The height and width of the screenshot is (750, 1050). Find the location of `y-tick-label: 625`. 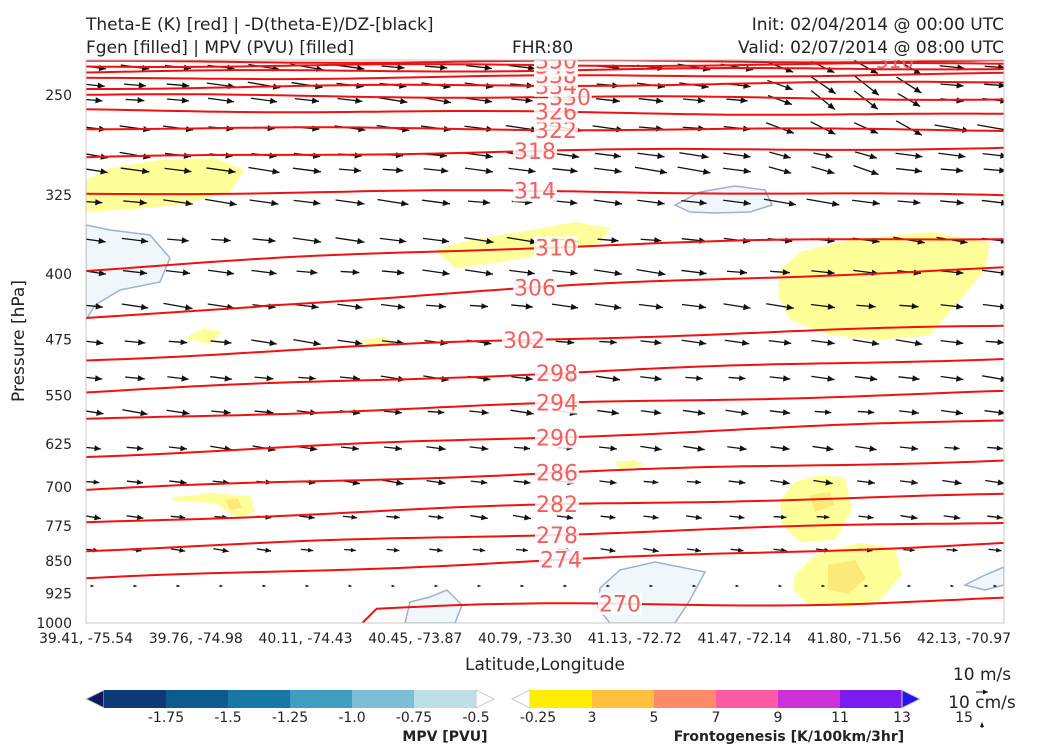

y-tick-label: 625 is located at coordinates (58, 445).